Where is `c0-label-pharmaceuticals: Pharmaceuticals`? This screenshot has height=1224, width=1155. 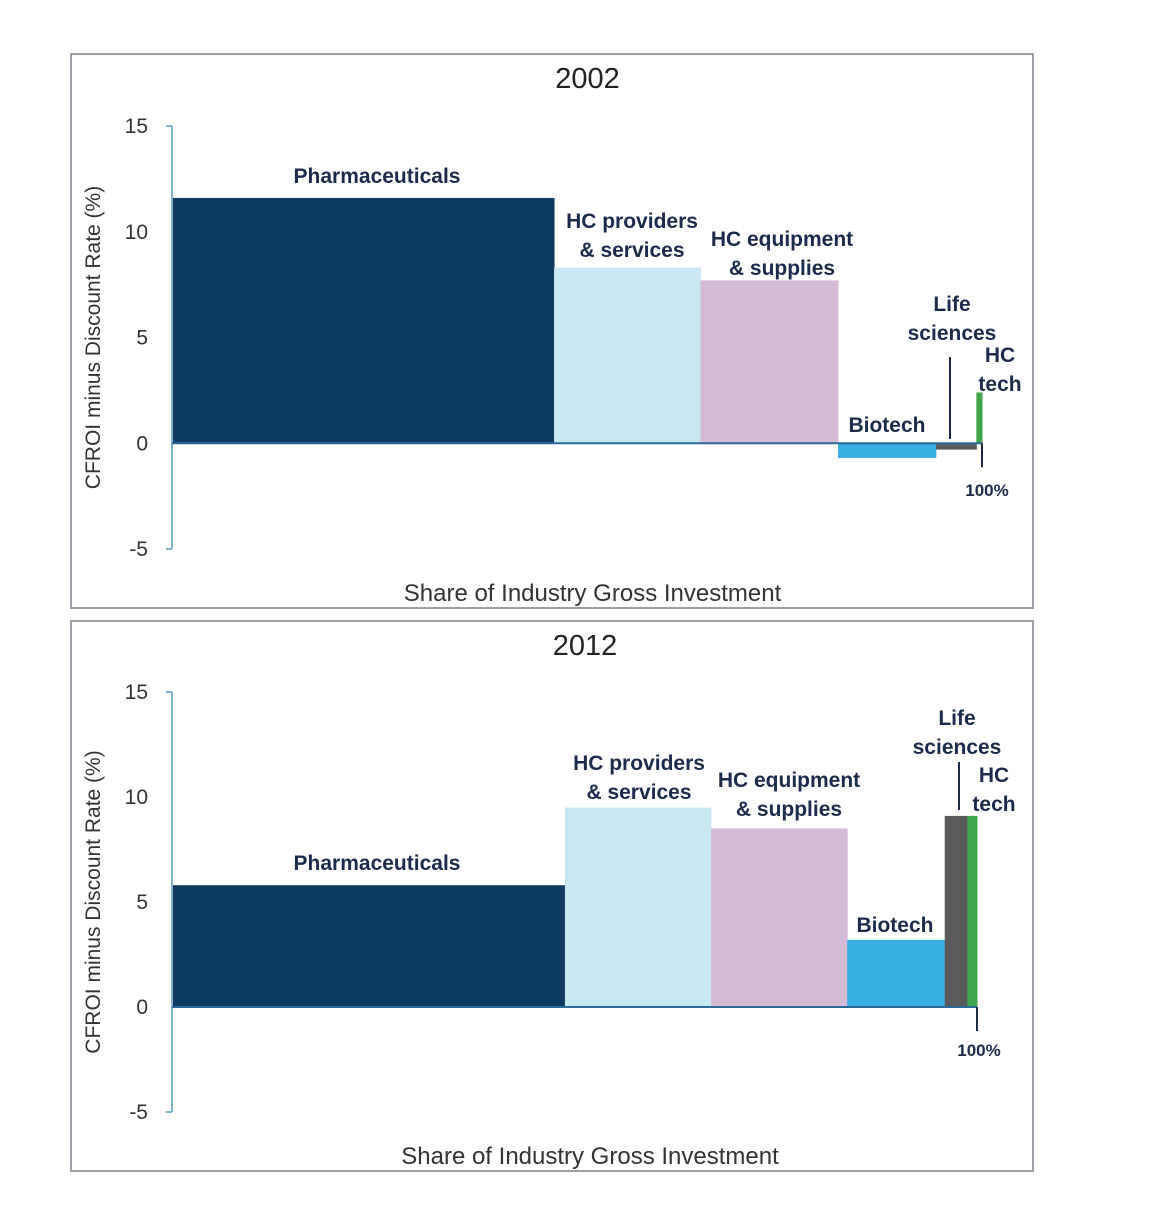
c0-label-pharmaceuticals: Pharmaceuticals is located at coordinates (377, 176).